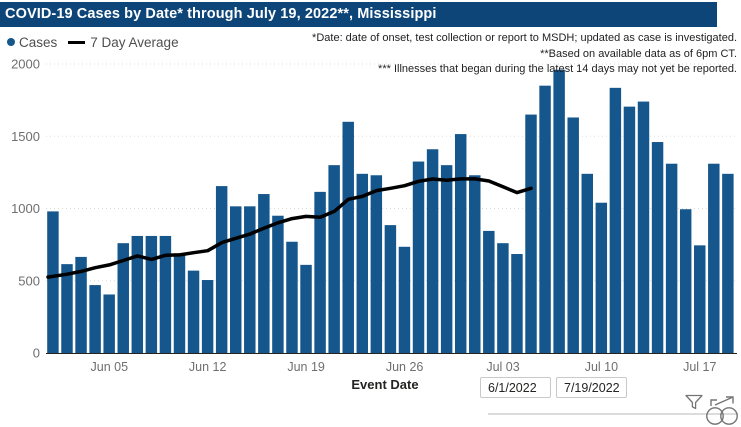 The image size is (741, 427). What do you see at coordinates (591, 387) in the screenshot?
I see `end-date-input` at bounding box center [591, 387].